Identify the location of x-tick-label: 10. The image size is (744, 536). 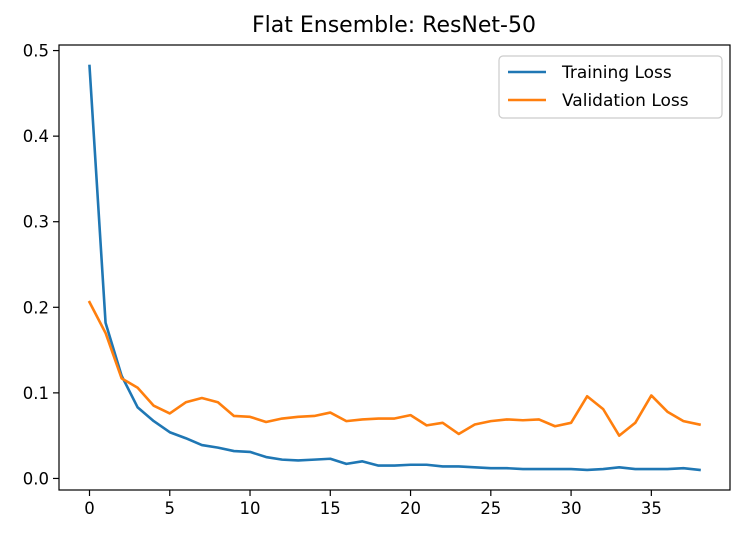
(250, 508).